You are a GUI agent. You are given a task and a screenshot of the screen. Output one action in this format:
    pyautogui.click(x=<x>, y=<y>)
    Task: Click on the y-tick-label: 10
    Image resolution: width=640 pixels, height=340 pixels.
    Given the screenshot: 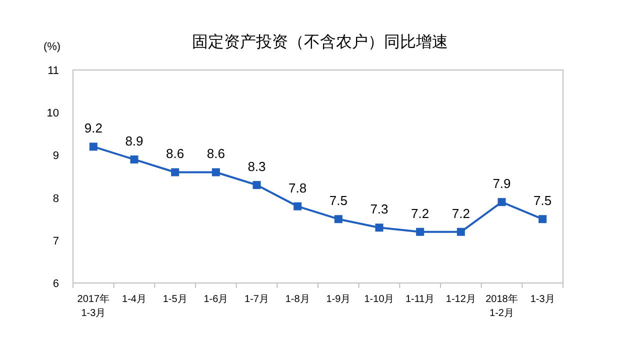 What is the action you would take?
    pyautogui.click(x=52, y=114)
    